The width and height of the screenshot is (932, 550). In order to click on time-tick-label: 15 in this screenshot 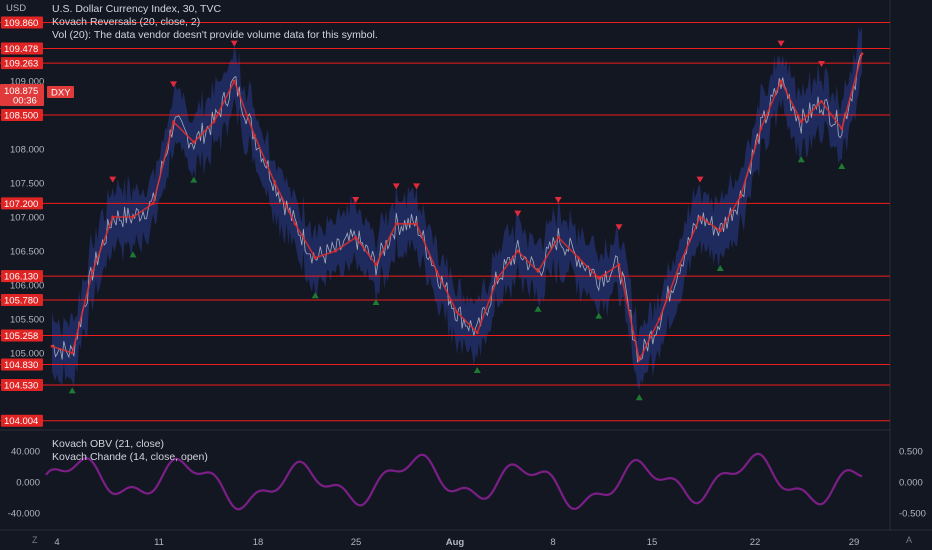, I will do `click(652, 542)`.